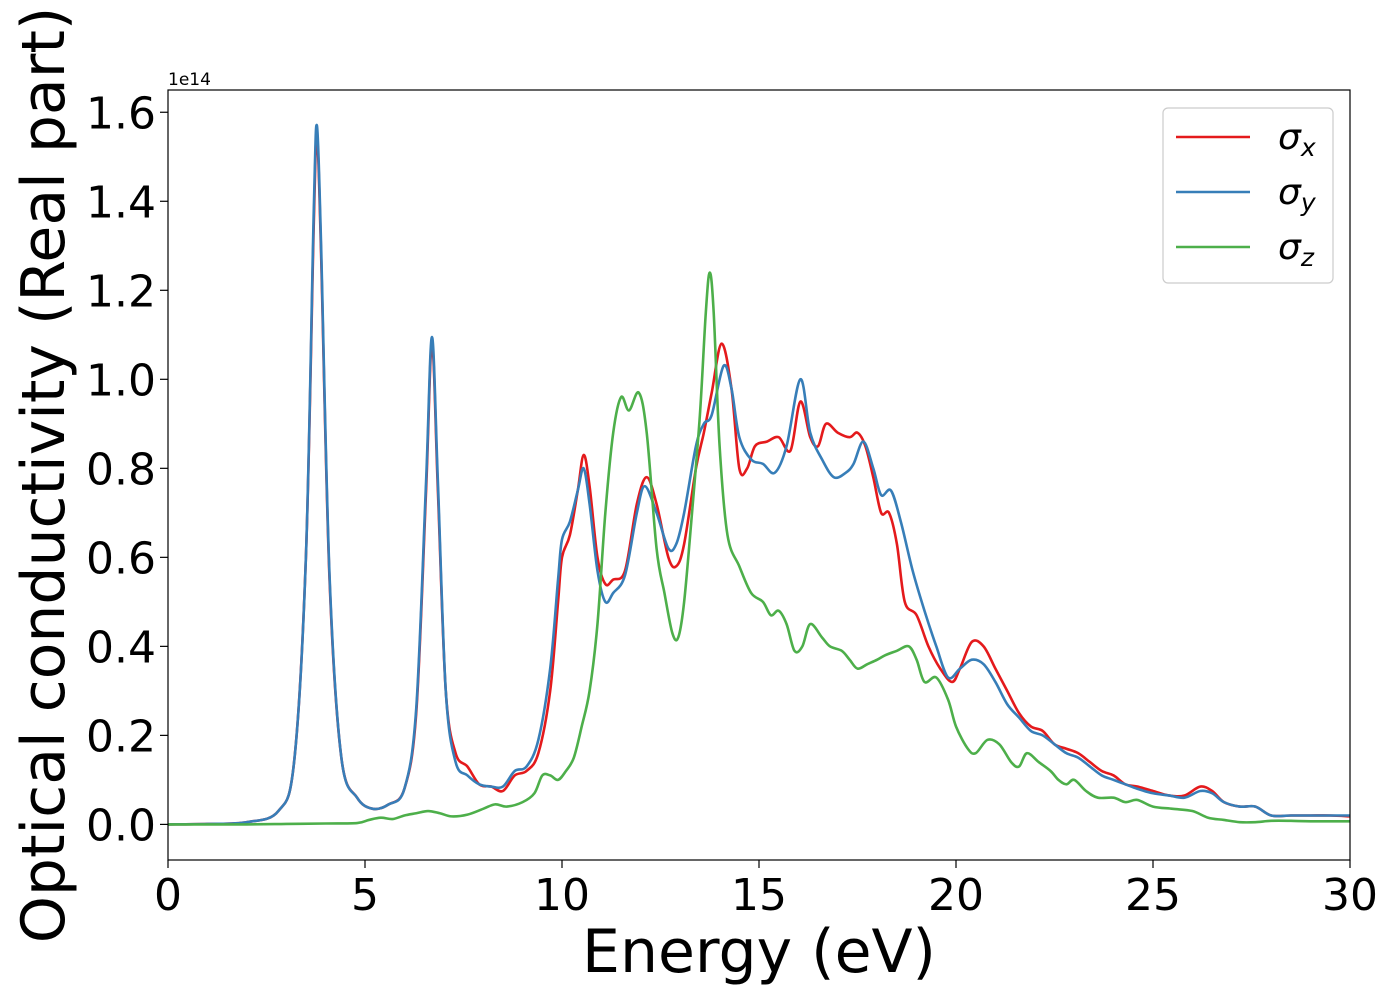 The image size is (1400, 1000). I want to click on y-tick-label: 0.6, so click(121, 558).